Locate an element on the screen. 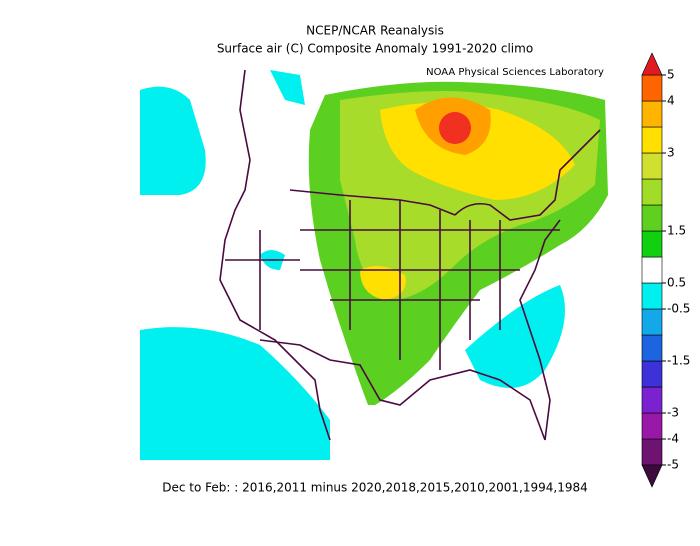  colorbar-tick-label: 1.5 is located at coordinates (676, 231).